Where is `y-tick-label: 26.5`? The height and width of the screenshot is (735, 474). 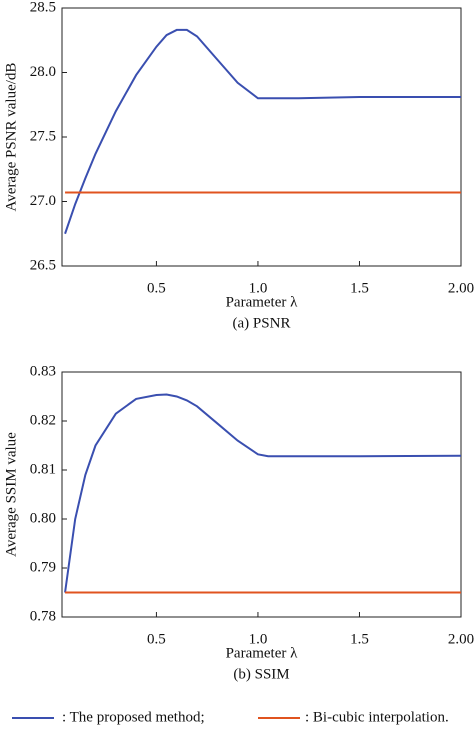
y-tick-label: 26.5 is located at coordinates (43, 265).